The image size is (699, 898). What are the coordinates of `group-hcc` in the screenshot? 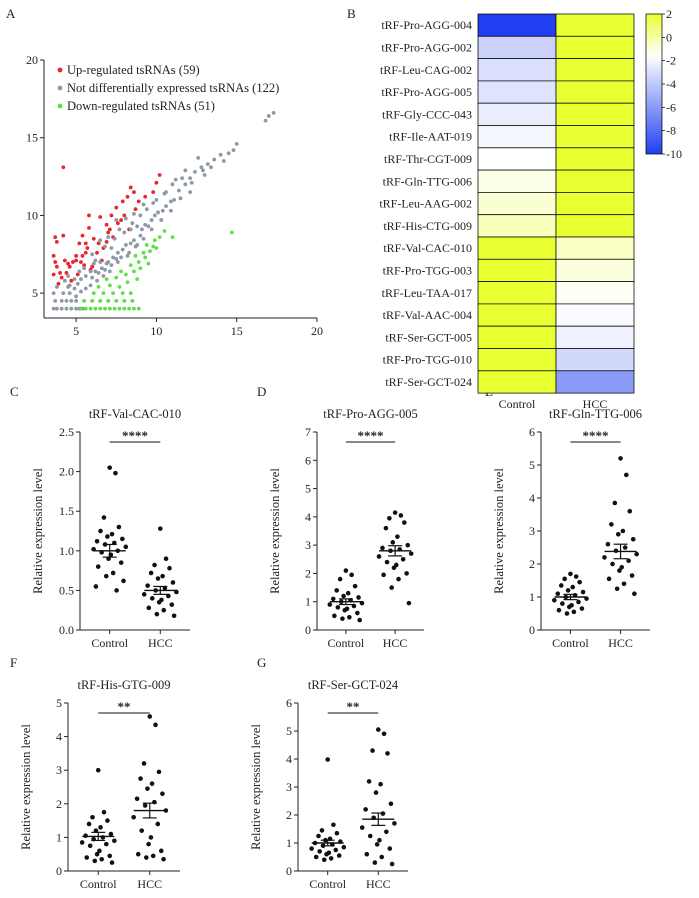 It's located at (378, 797).